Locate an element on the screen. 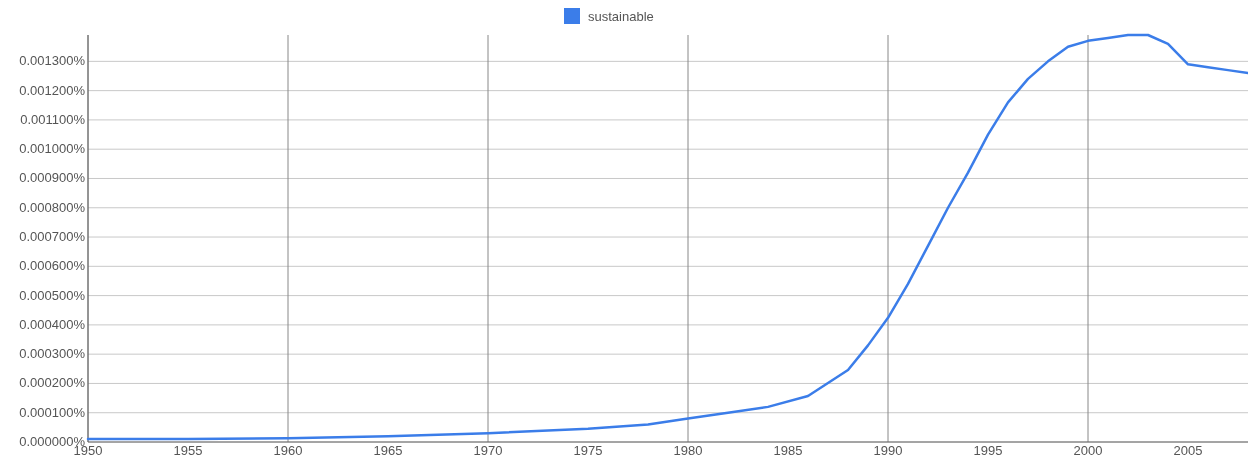 The height and width of the screenshot is (462, 1248). y-tick-label: 0.000500% is located at coordinates (52, 295).